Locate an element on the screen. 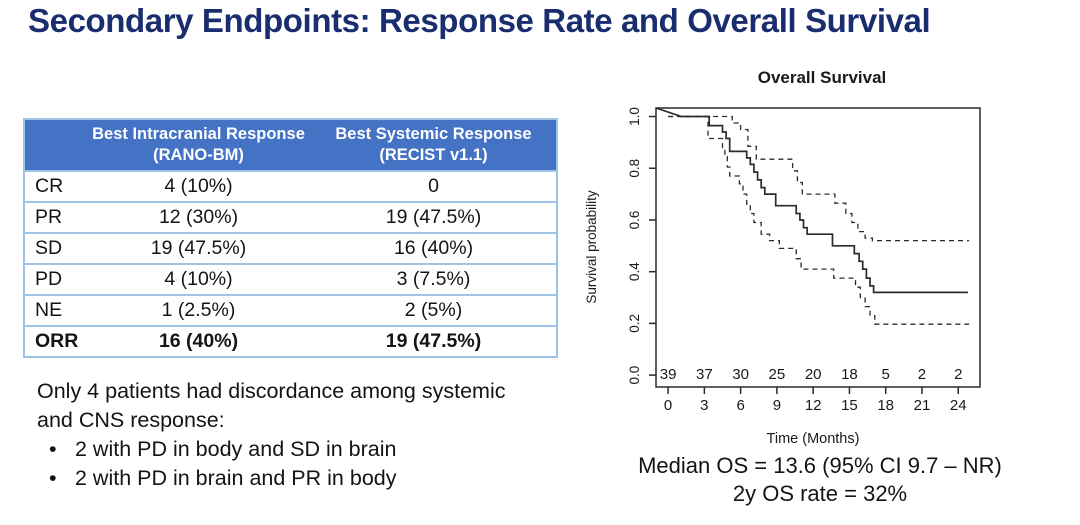 The width and height of the screenshot is (1080, 525). intracranial-value: 1 (2.5%) is located at coordinates (198, 310).